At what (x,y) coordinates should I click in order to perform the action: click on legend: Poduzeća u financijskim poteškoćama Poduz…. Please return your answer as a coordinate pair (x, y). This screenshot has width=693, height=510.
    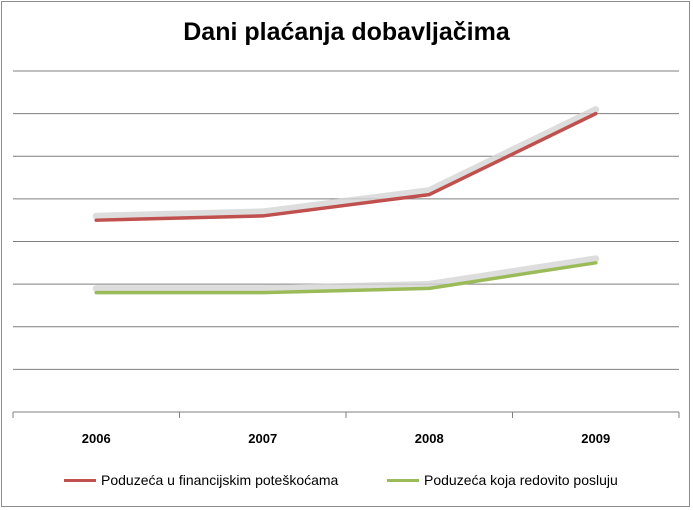
    Looking at the image, I should click on (346, 482).